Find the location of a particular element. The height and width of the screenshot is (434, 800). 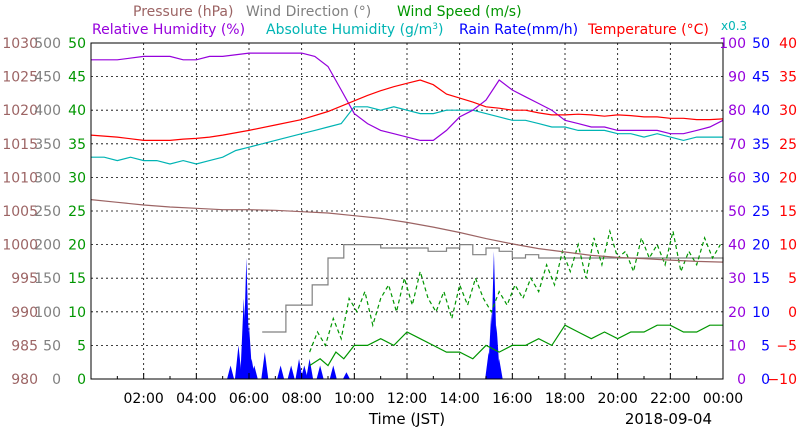

y-tick-label-pressure: 1000 is located at coordinates (20, 246).